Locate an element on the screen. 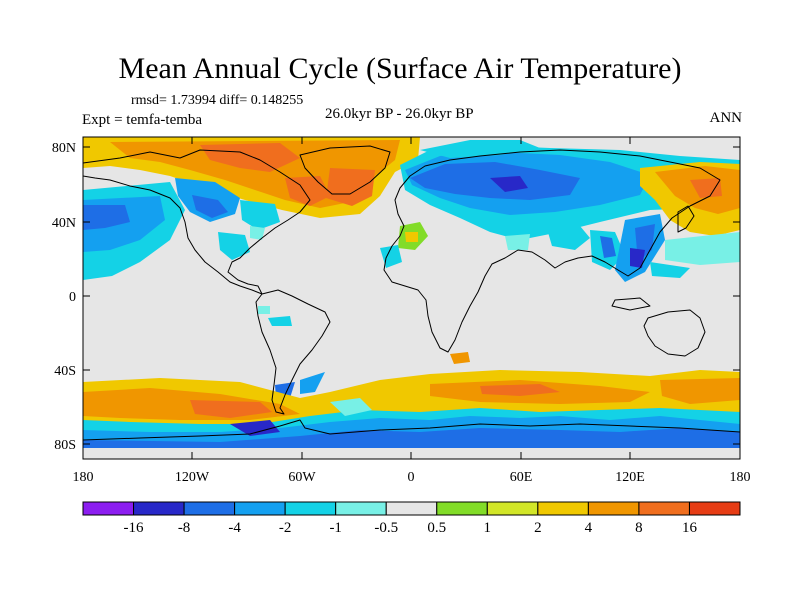 This screenshot has width=800, height=600. colorbar-label: 2 is located at coordinates (538, 528).